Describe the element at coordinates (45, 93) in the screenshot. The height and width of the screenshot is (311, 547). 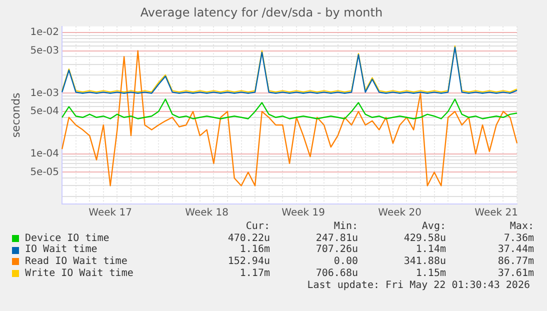
I see `y-tick-label: 1e-03` at that location.